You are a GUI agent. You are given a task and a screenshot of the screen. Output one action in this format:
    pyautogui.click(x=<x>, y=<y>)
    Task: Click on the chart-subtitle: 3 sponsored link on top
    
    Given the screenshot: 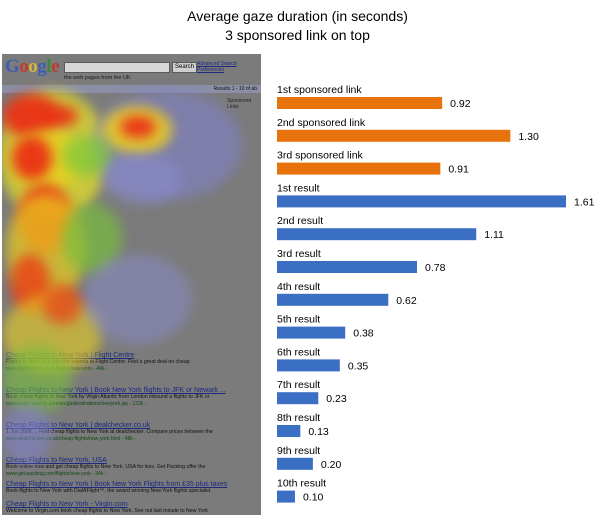 What is the action you would take?
    pyautogui.click(x=297, y=35)
    